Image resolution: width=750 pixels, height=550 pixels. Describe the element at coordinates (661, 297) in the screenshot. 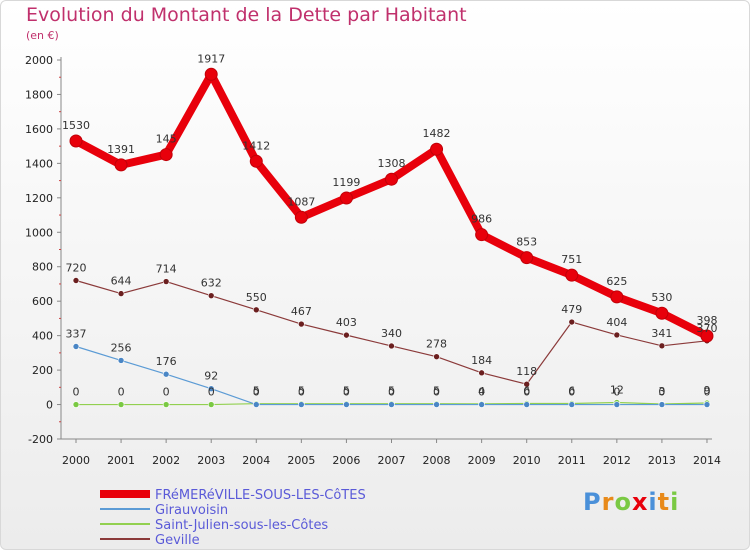

I see `data-label: 530` at that location.